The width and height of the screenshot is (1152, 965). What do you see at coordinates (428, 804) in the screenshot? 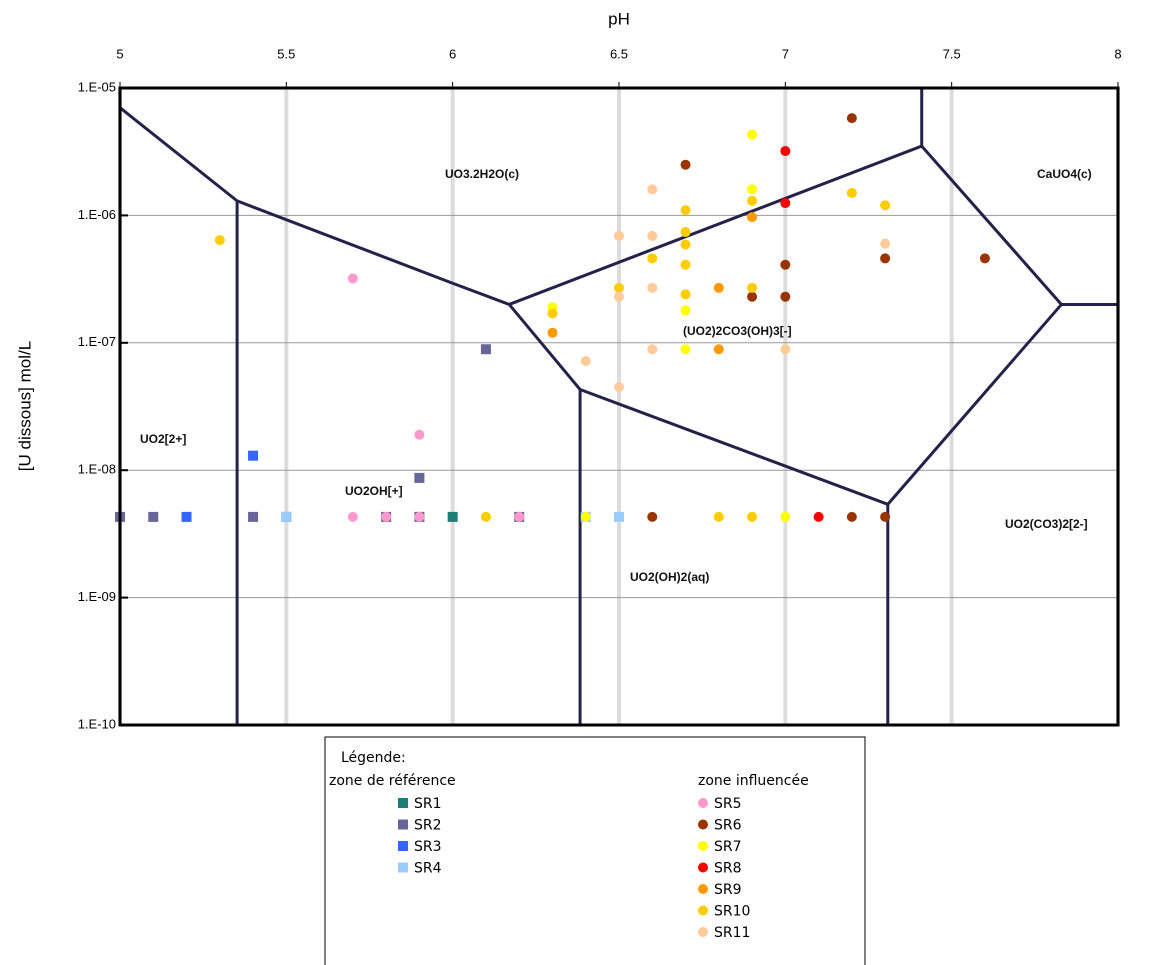
I see `legend-label: SR1` at bounding box center [428, 804].